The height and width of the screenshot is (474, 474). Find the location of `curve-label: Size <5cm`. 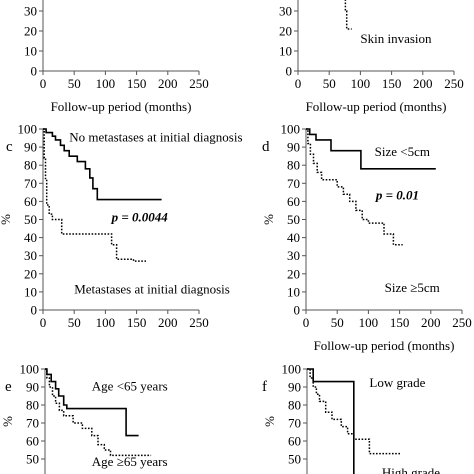

curve-label: Size <5cm is located at coordinates (402, 151).